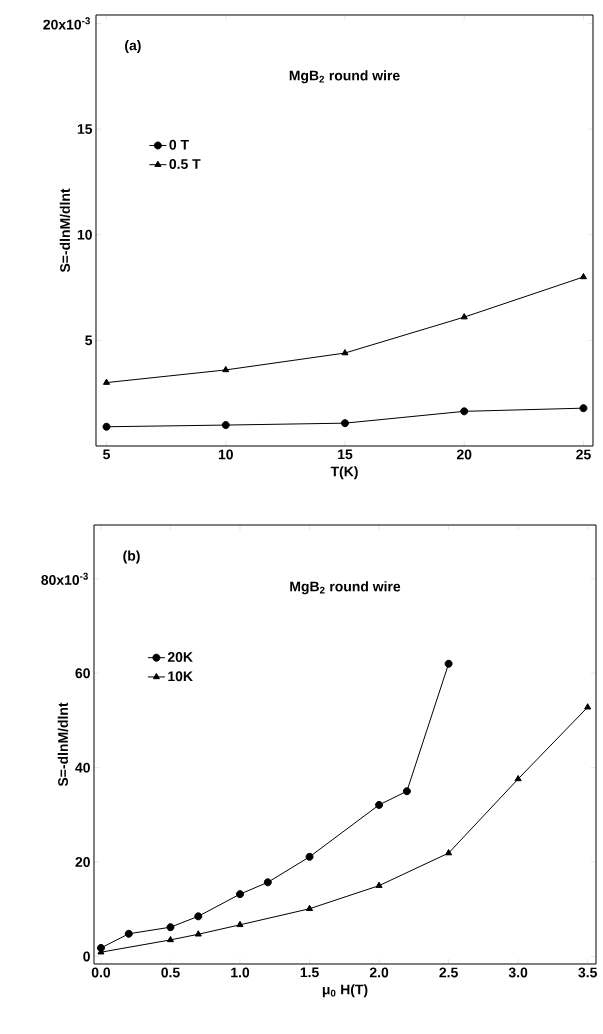 This screenshot has height=1034, width=603. Describe the element at coordinates (133, 47) in the screenshot. I see `annotation: (a)` at that location.